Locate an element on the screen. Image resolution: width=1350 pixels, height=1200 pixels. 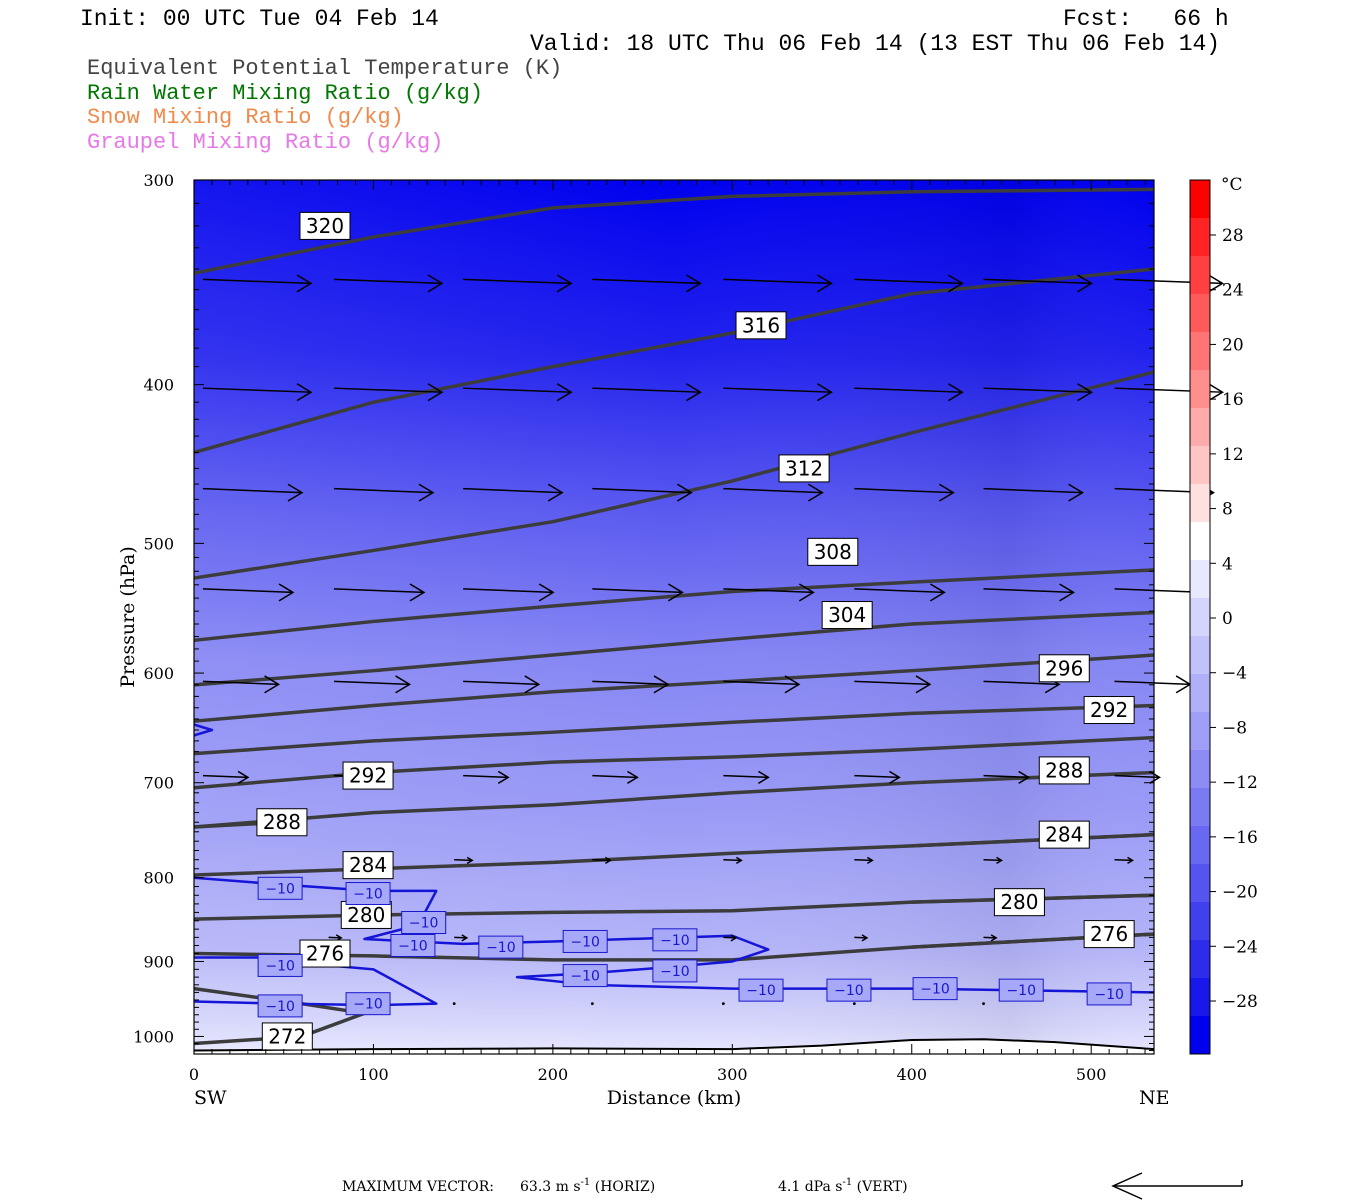
surface-line is located at coordinates (674, 1045).